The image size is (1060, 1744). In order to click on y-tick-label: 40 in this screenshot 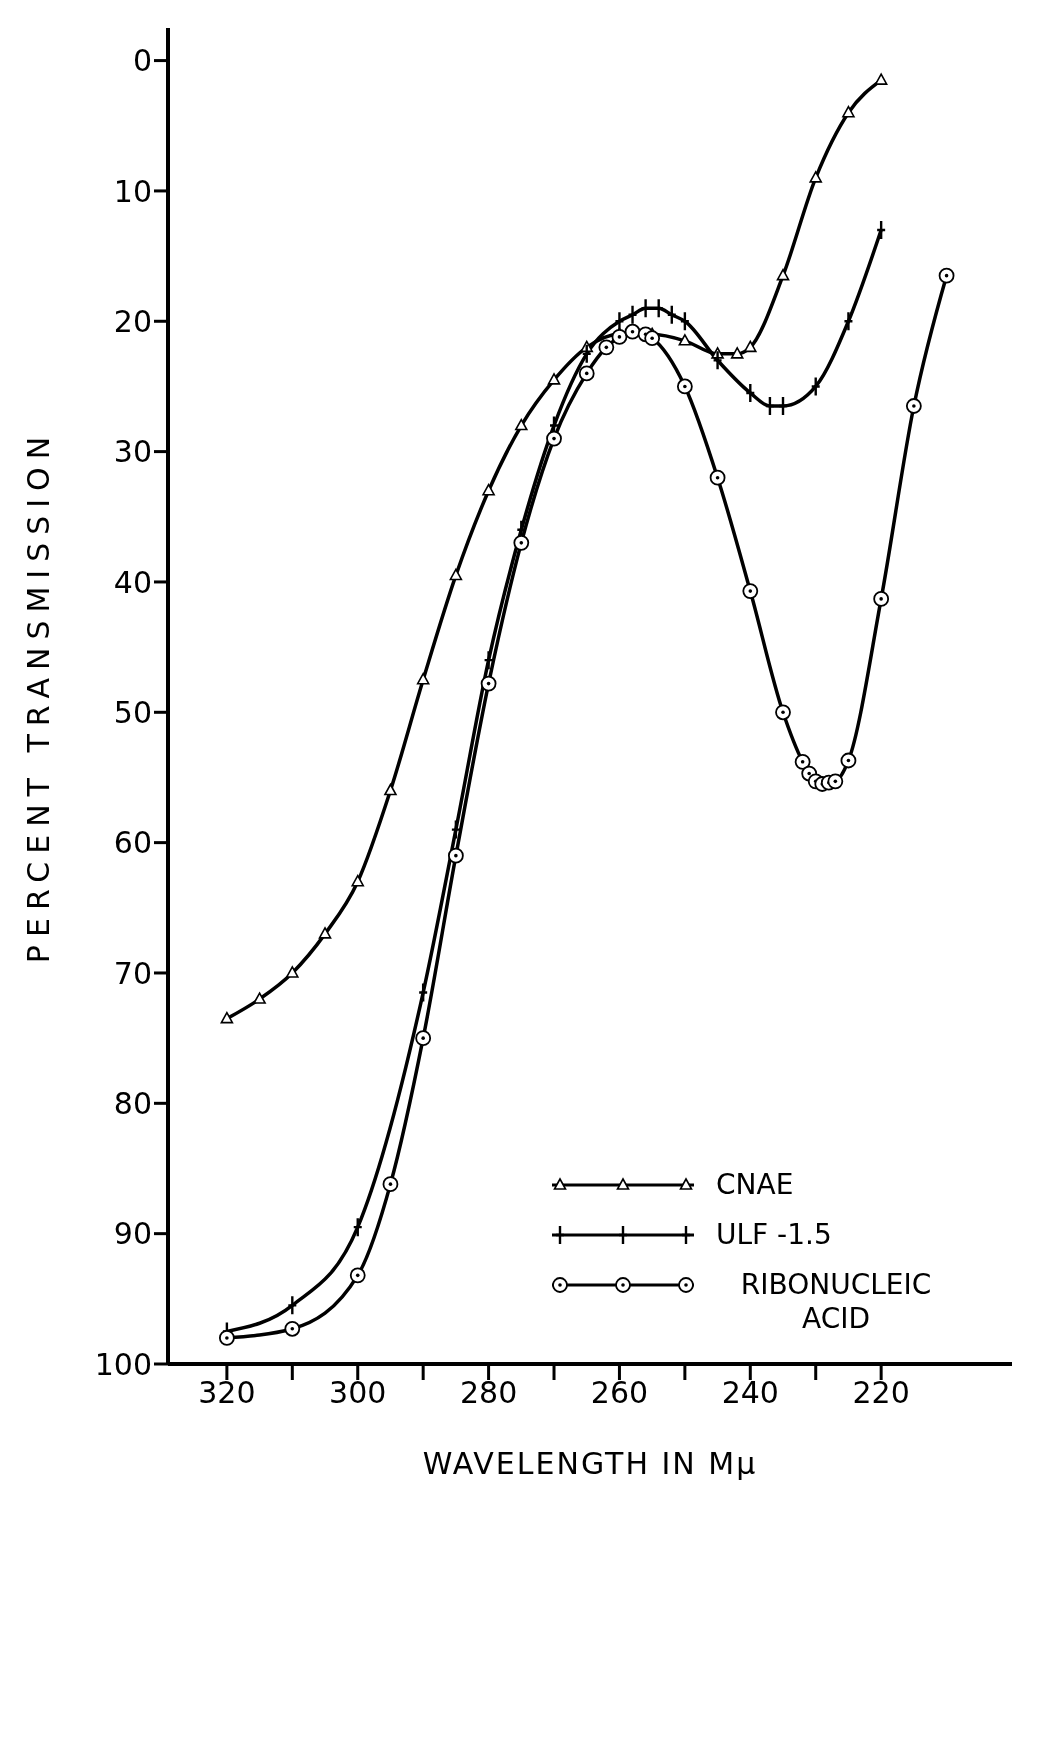, I will do `click(132, 582)`.